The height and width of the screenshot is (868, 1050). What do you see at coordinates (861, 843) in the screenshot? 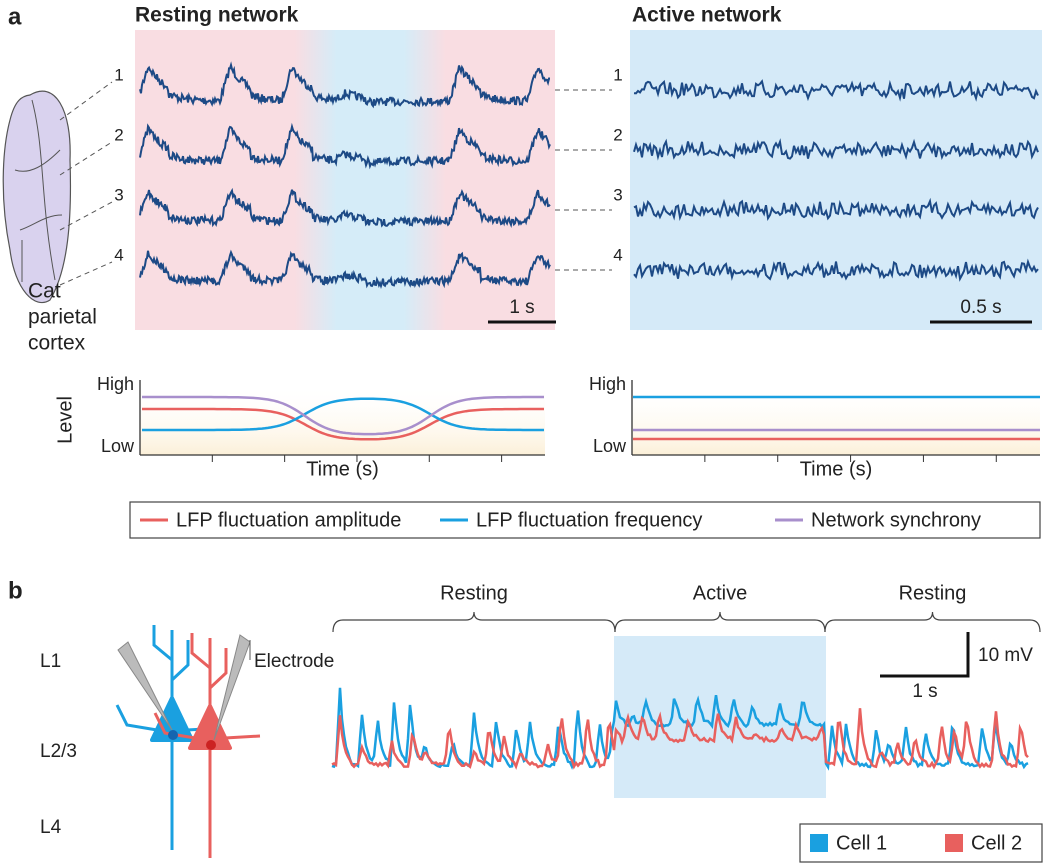
I see `legend-label: Cell 1` at bounding box center [861, 843].